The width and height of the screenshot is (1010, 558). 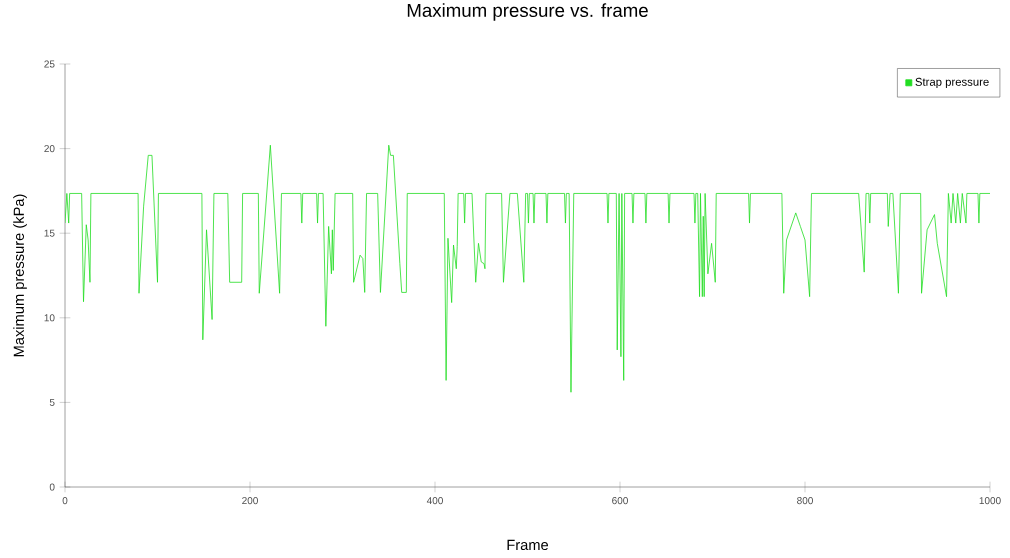 What do you see at coordinates (49, 64) in the screenshot?
I see `y-tick-label: 25` at bounding box center [49, 64].